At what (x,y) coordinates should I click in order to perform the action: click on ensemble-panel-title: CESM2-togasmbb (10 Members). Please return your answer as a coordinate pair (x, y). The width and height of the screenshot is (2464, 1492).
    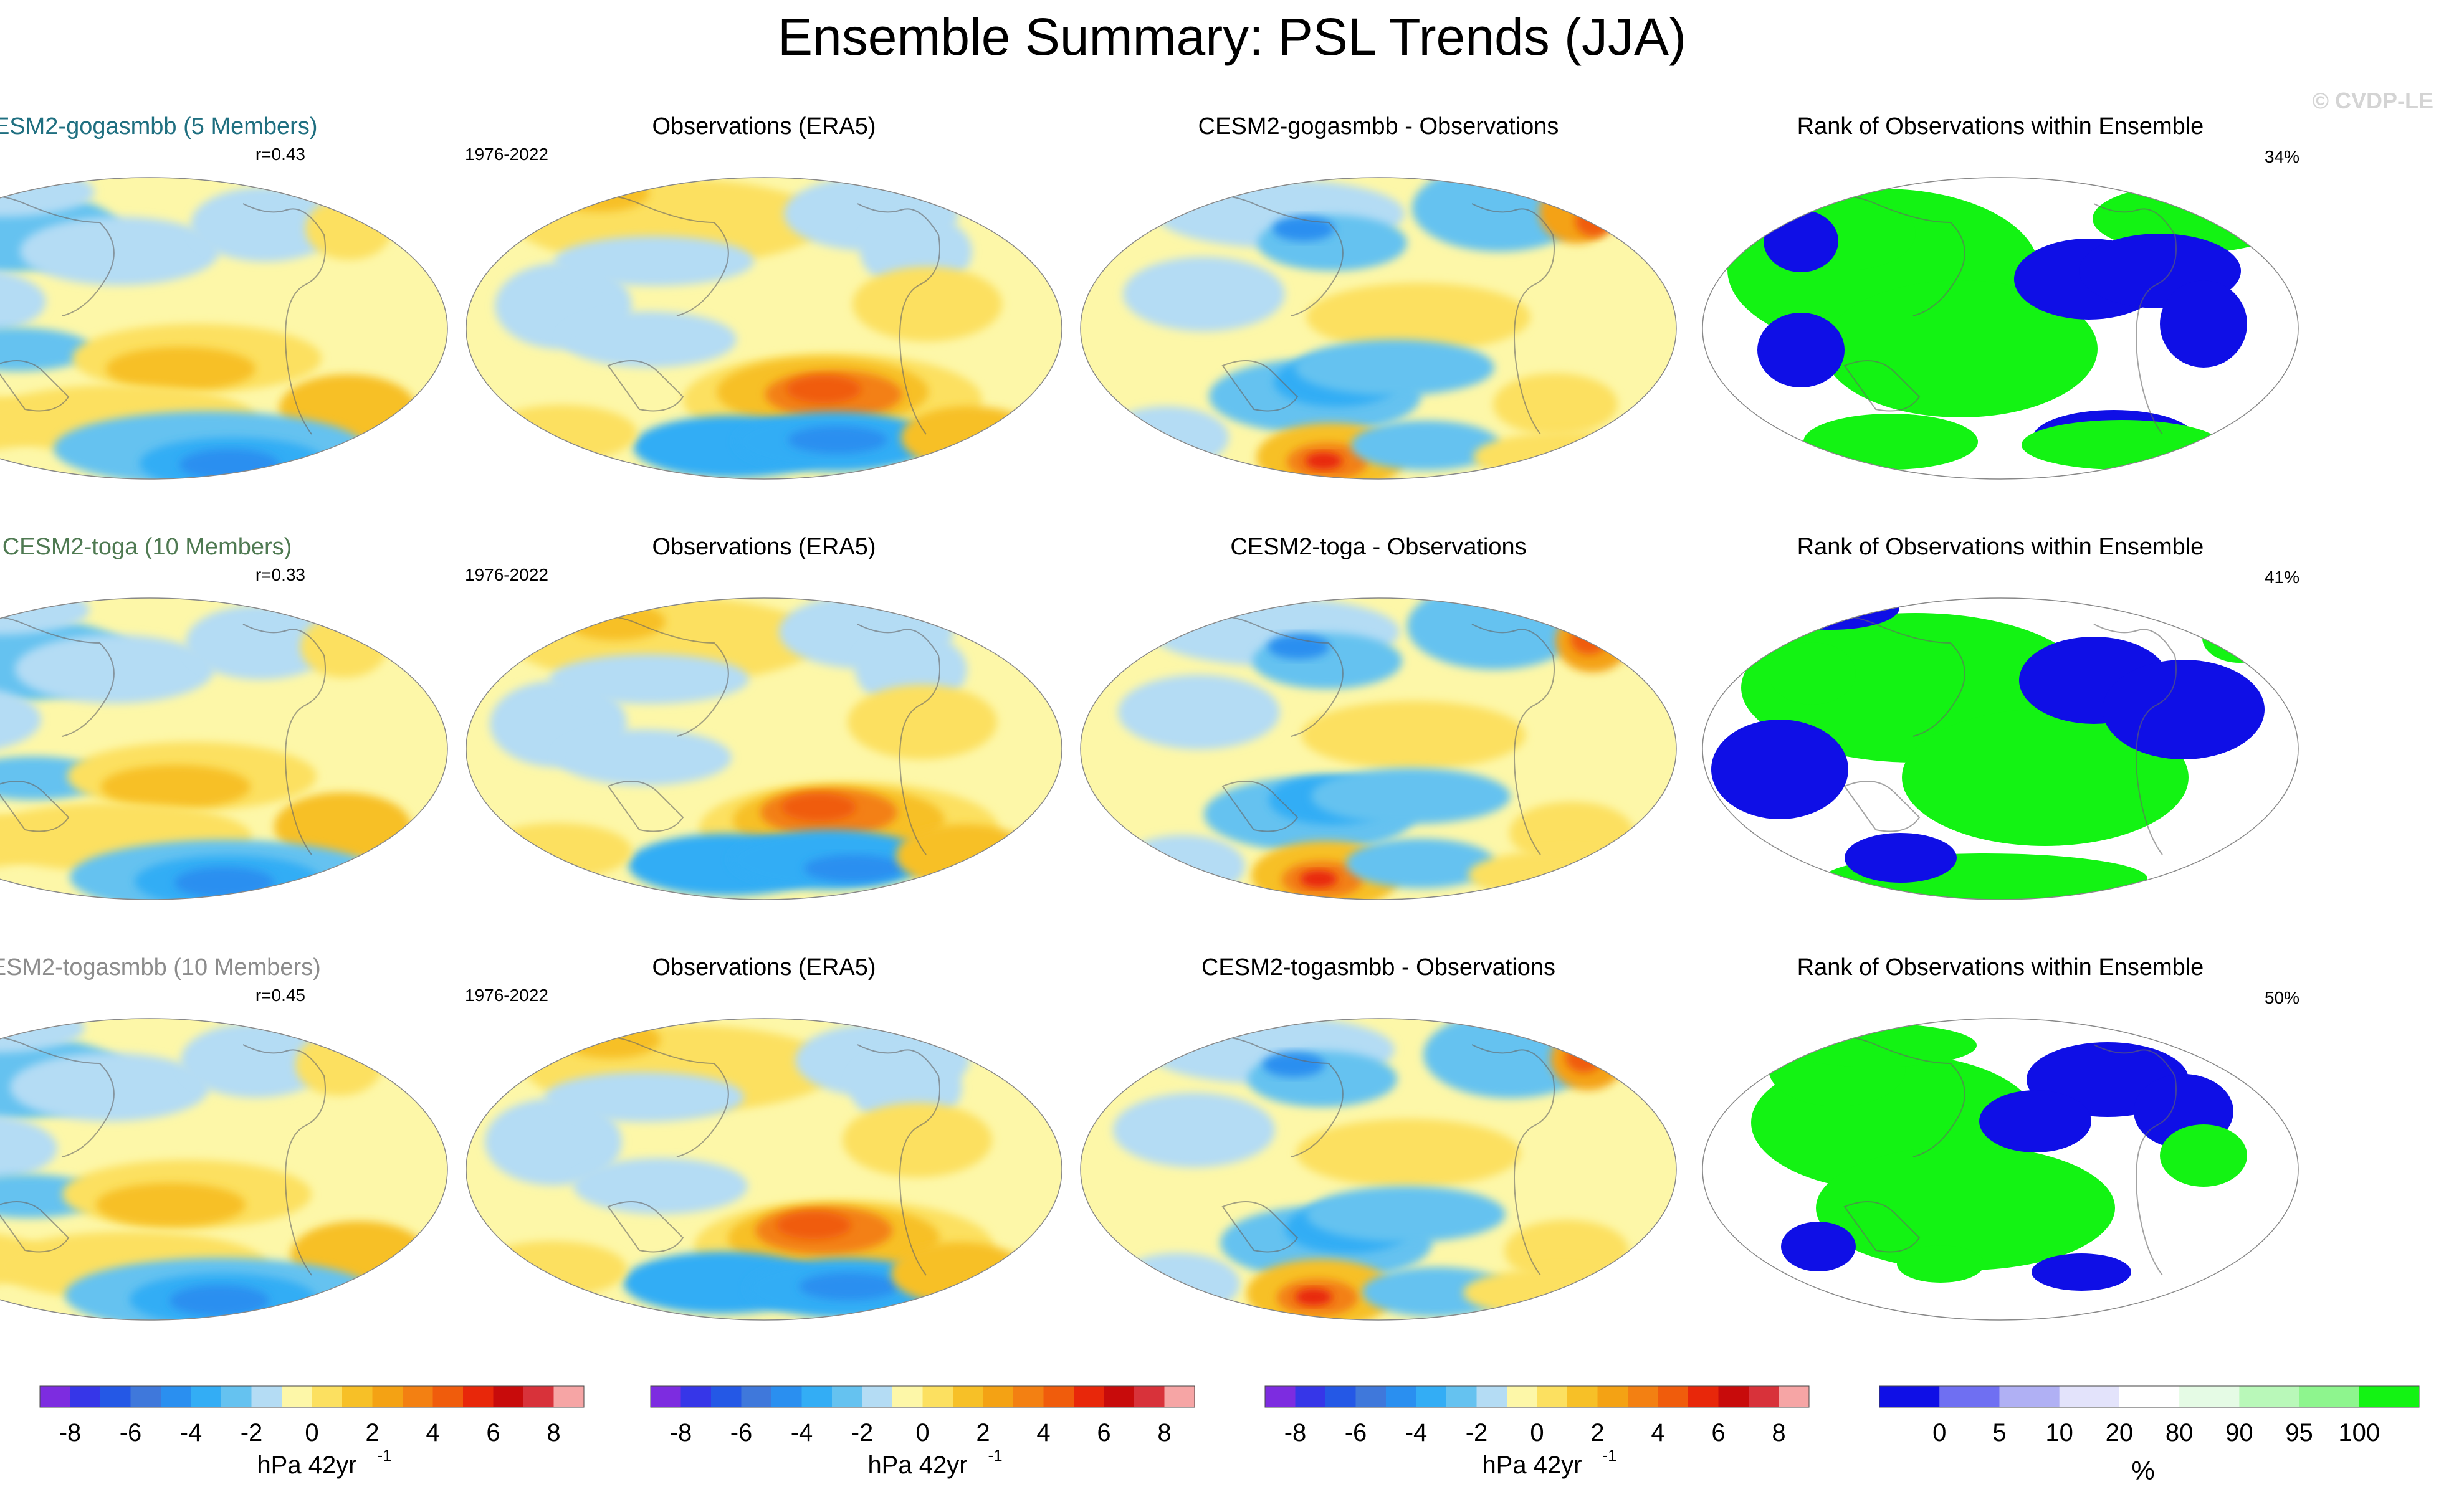
    Looking at the image, I should click on (160, 967).